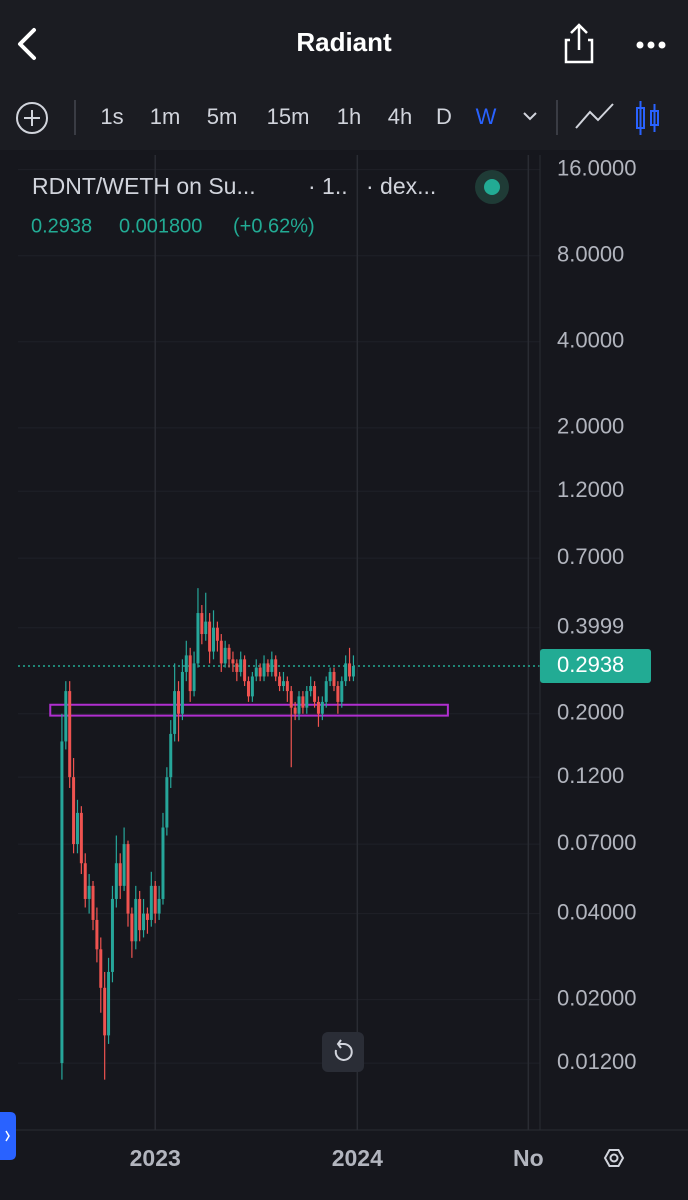 The image size is (688, 1200). I want to click on y-tick-label: 0.01200, so click(597, 1061).